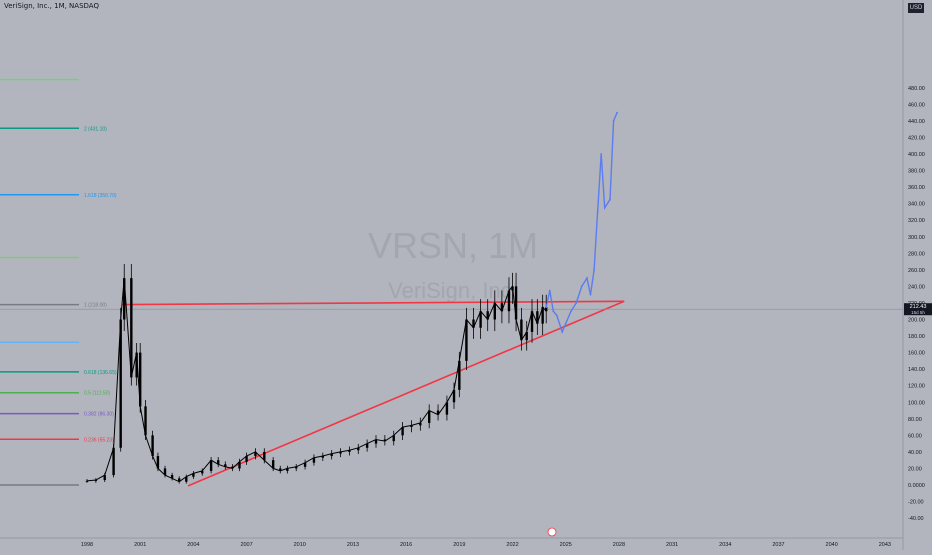 The width and height of the screenshot is (932, 555). Describe the element at coordinates (97, 394) in the screenshot. I see `fib-level-label: 0.5 (111.50)` at that location.